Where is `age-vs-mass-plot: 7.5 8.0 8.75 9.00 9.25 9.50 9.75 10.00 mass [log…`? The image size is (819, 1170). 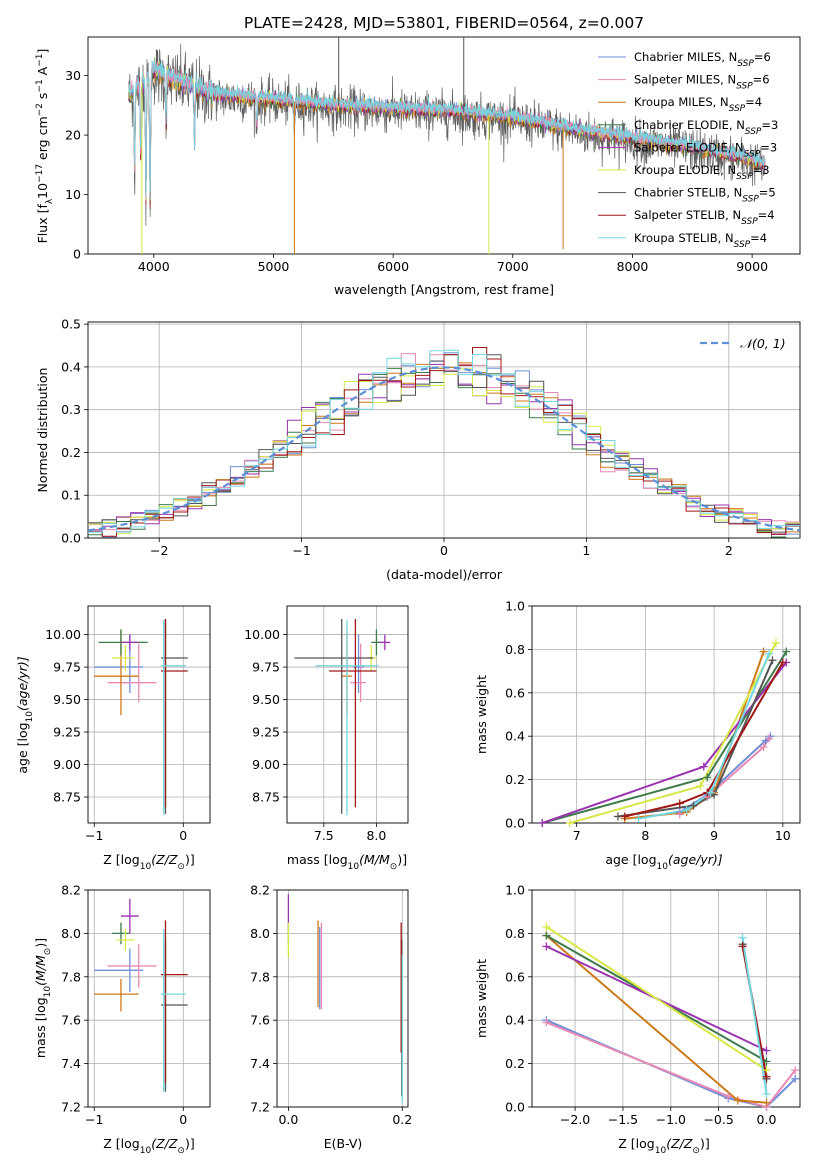
age-vs-mass-plot: 7.5 8.0 8.75 9.00 9.25 9.50 9.75 10.00 mass [log… is located at coordinates (326, 738).